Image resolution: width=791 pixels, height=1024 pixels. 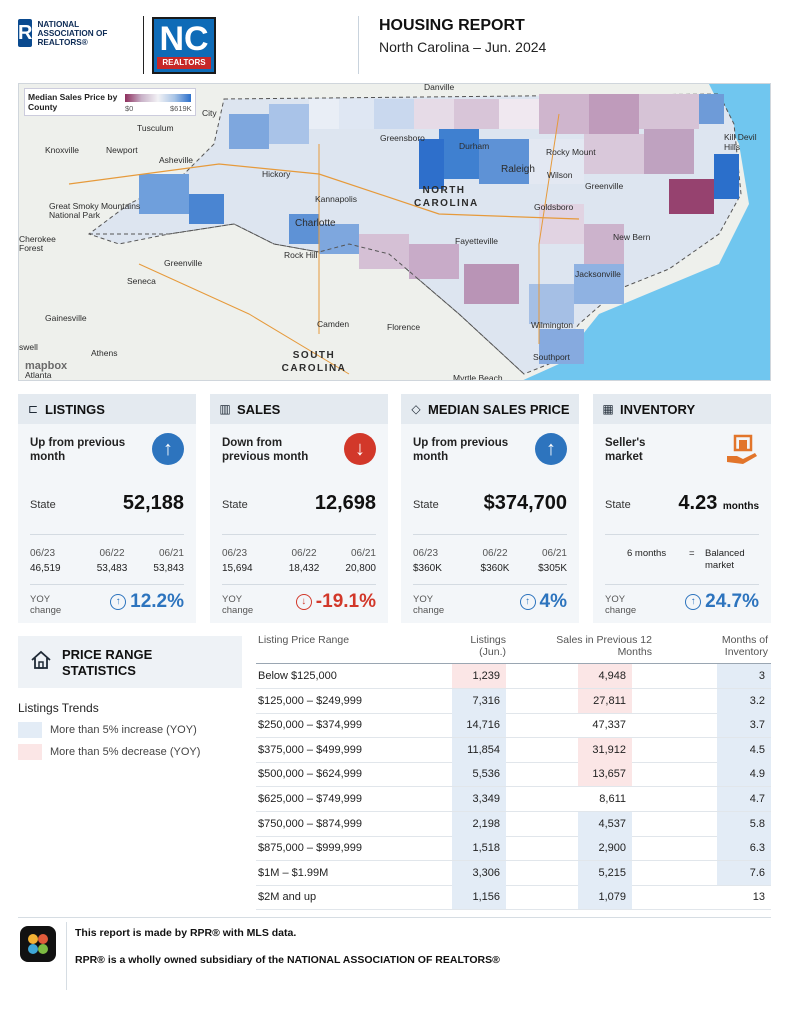 I want to click on history-item: 06/22 18,432, so click(x=304, y=561).